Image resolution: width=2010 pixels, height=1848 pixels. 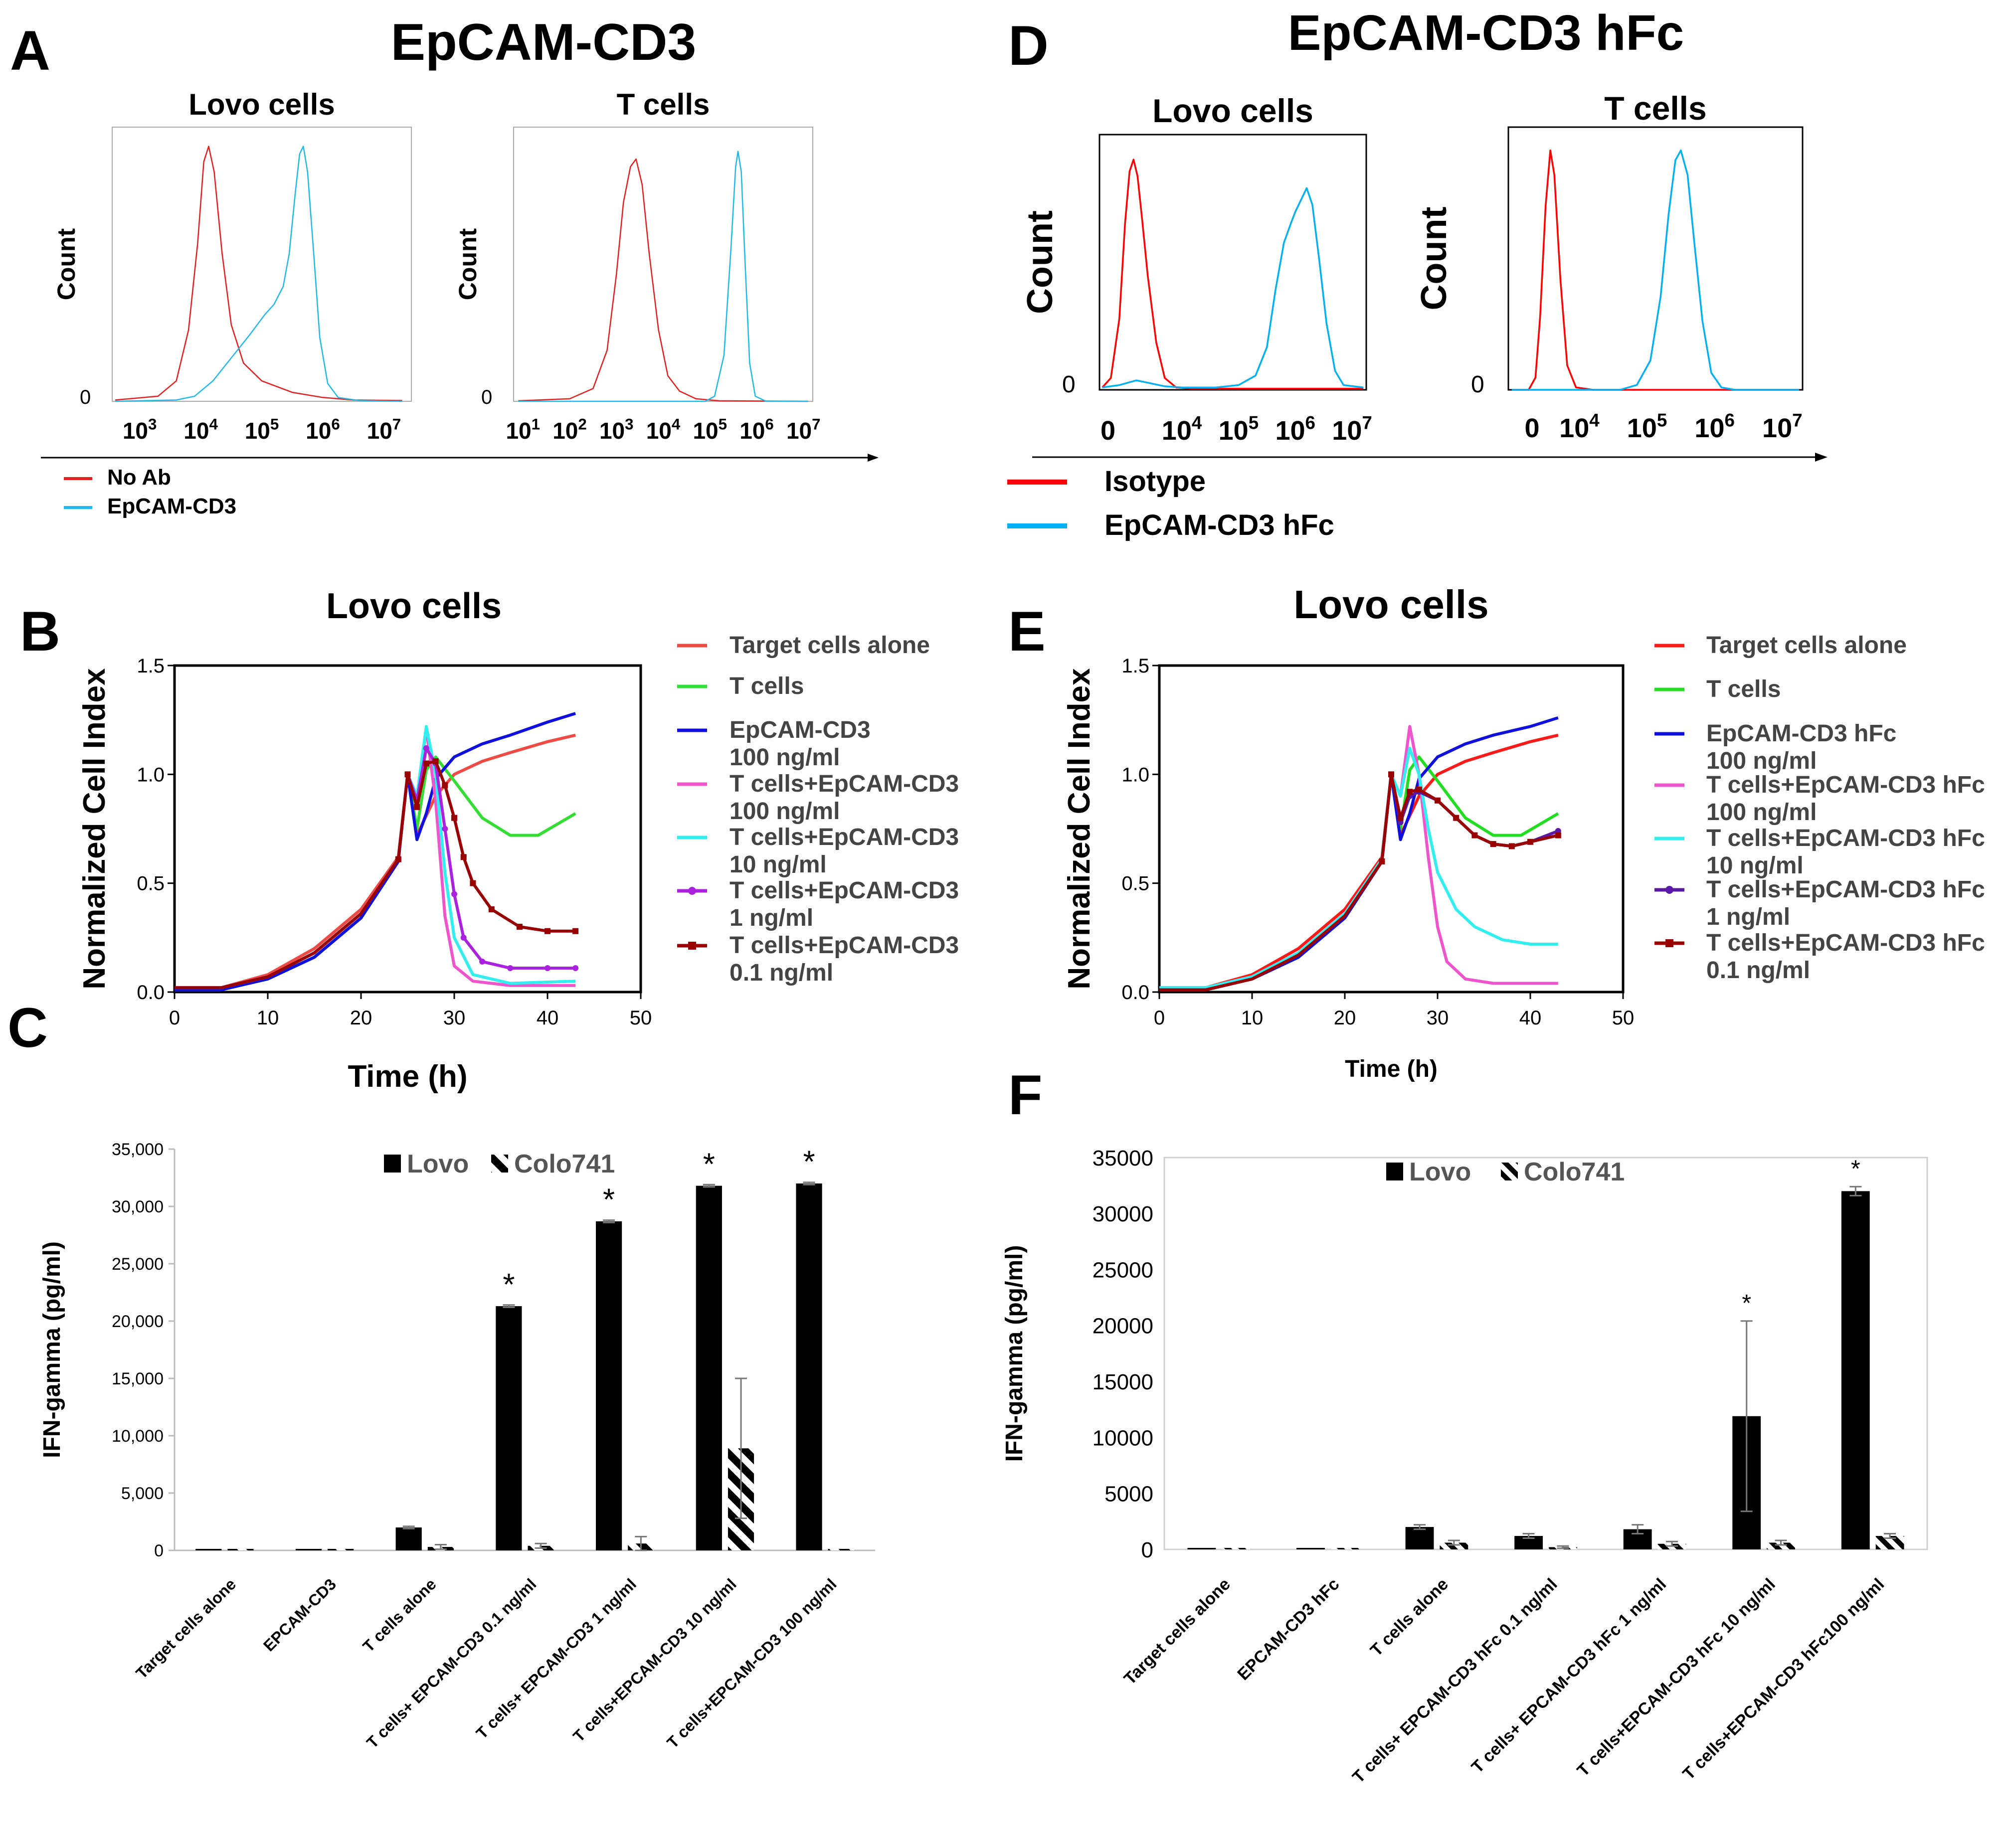 I want to click on panel-f-letter: F, so click(x=1025, y=1095).